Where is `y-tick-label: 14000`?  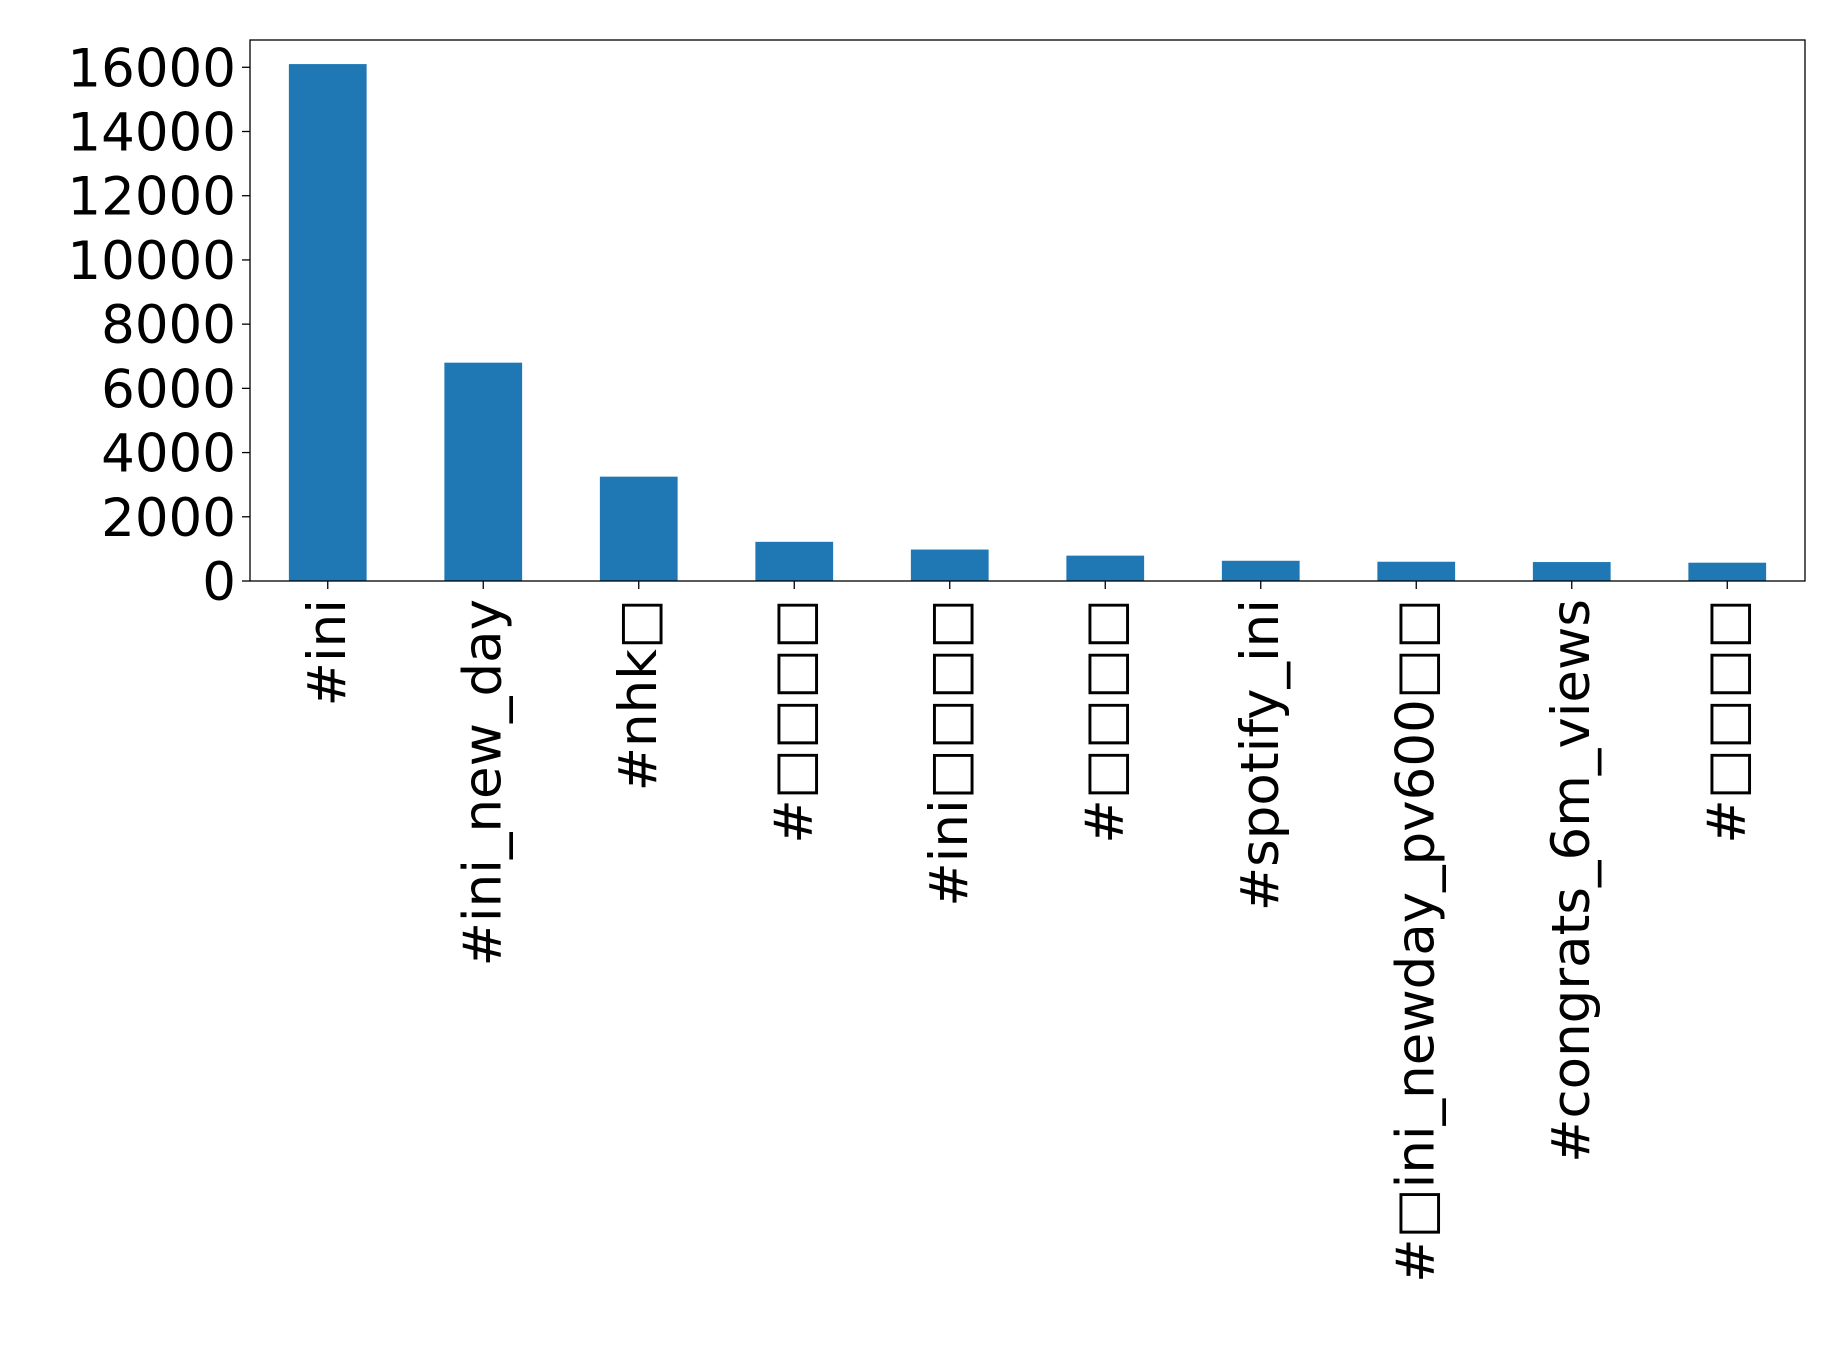
y-tick-label: 14000 is located at coordinates (151, 133).